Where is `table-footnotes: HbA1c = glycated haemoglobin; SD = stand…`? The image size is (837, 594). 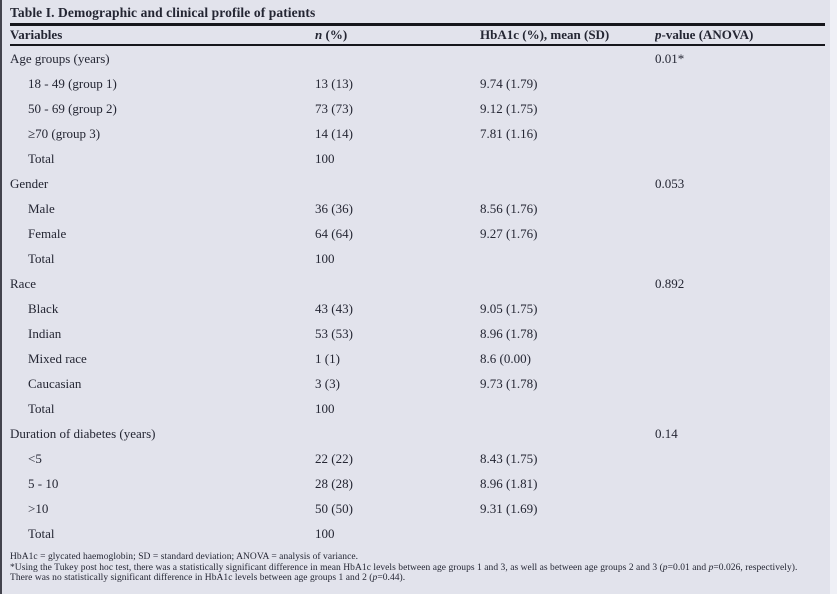
table-footnotes: HbA1c = glycated haemoglobin; SD = stand… is located at coordinates (417, 568).